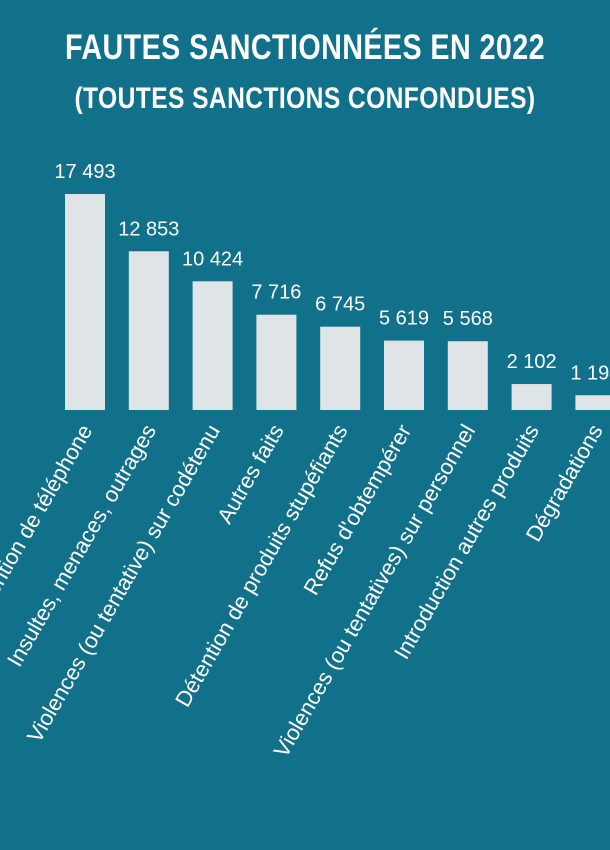  What do you see at coordinates (305, 98) in the screenshot?
I see `chart-subtitle: (TOUTES SANCTIONS CONFONDUES)` at bounding box center [305, 98].